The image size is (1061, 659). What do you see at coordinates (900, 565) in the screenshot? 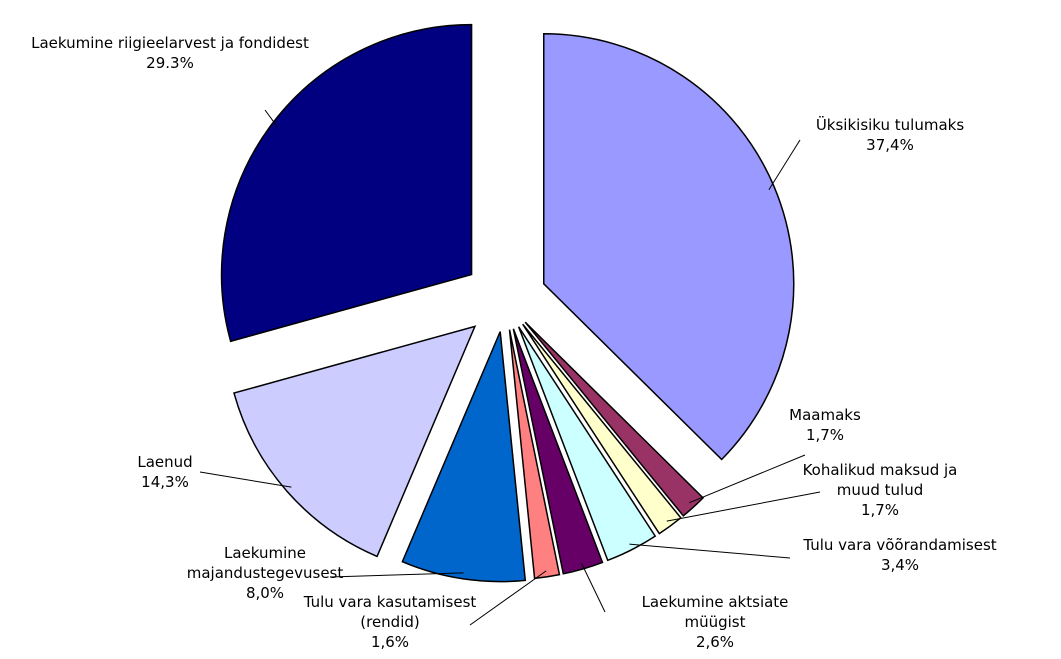
I see `label-value: 3,4%` at bounding box center [900, 565].